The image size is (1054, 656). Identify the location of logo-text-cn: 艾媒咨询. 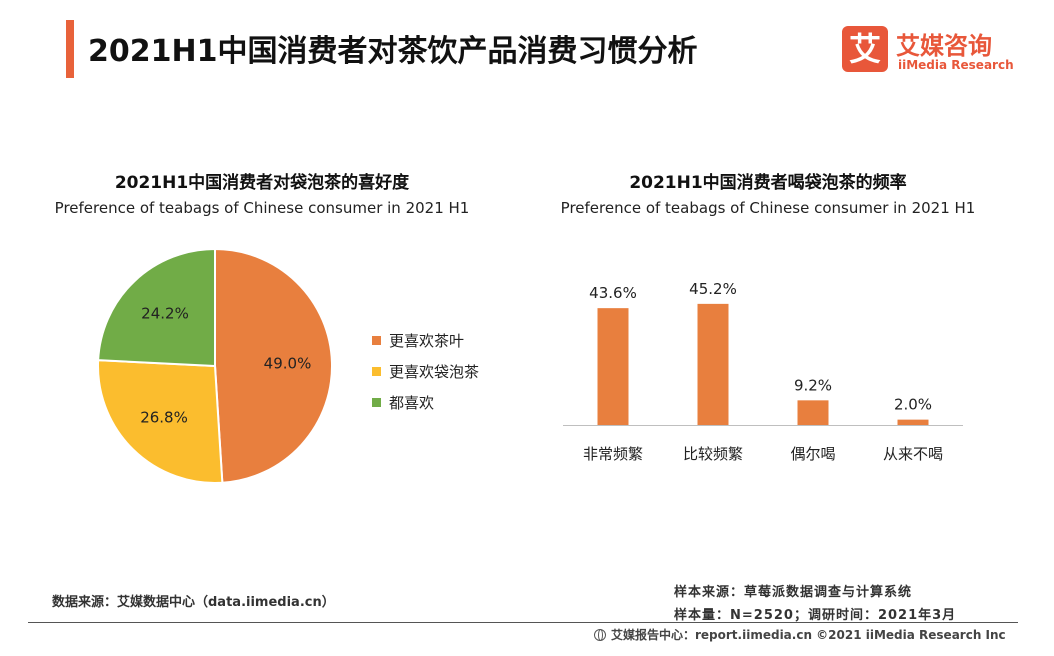
(944, 46).